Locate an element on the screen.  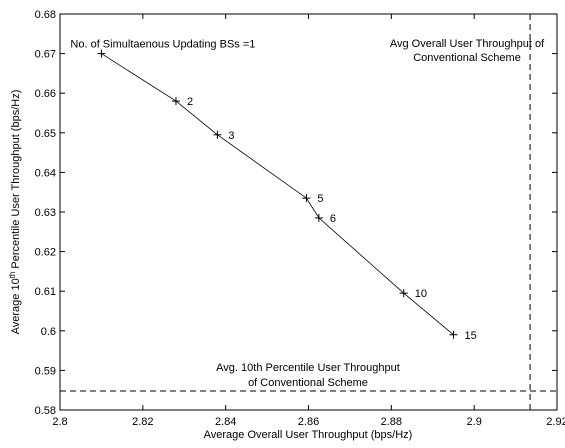
x-tick-label: 2.82 is located at coordinates (142, 422).